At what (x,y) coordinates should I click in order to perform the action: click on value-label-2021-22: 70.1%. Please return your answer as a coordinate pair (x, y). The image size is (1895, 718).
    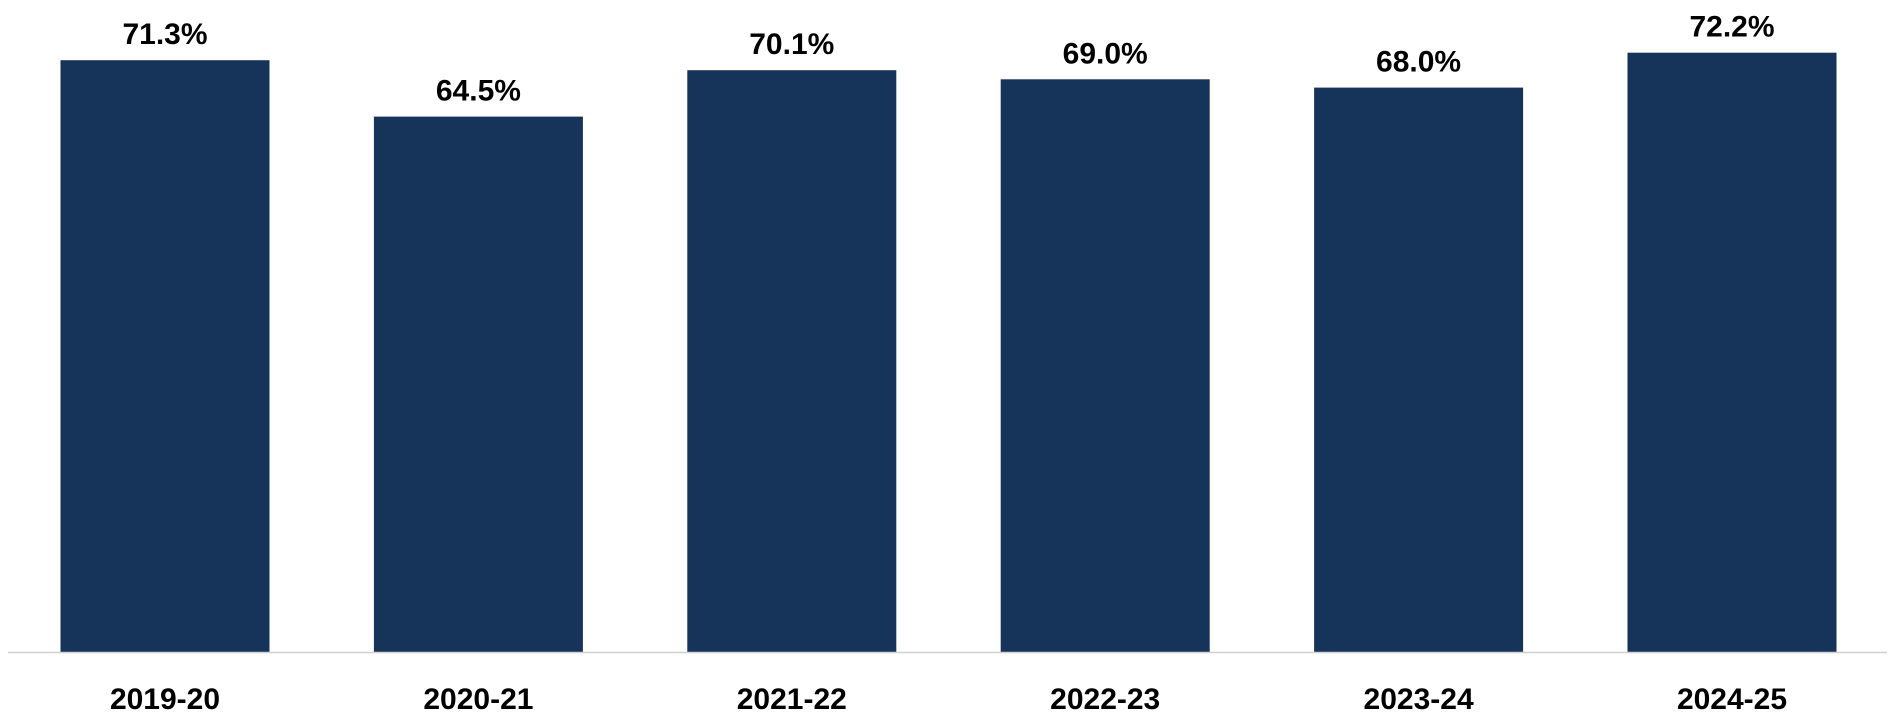
    Looking at the image, I should click on (791, 44).